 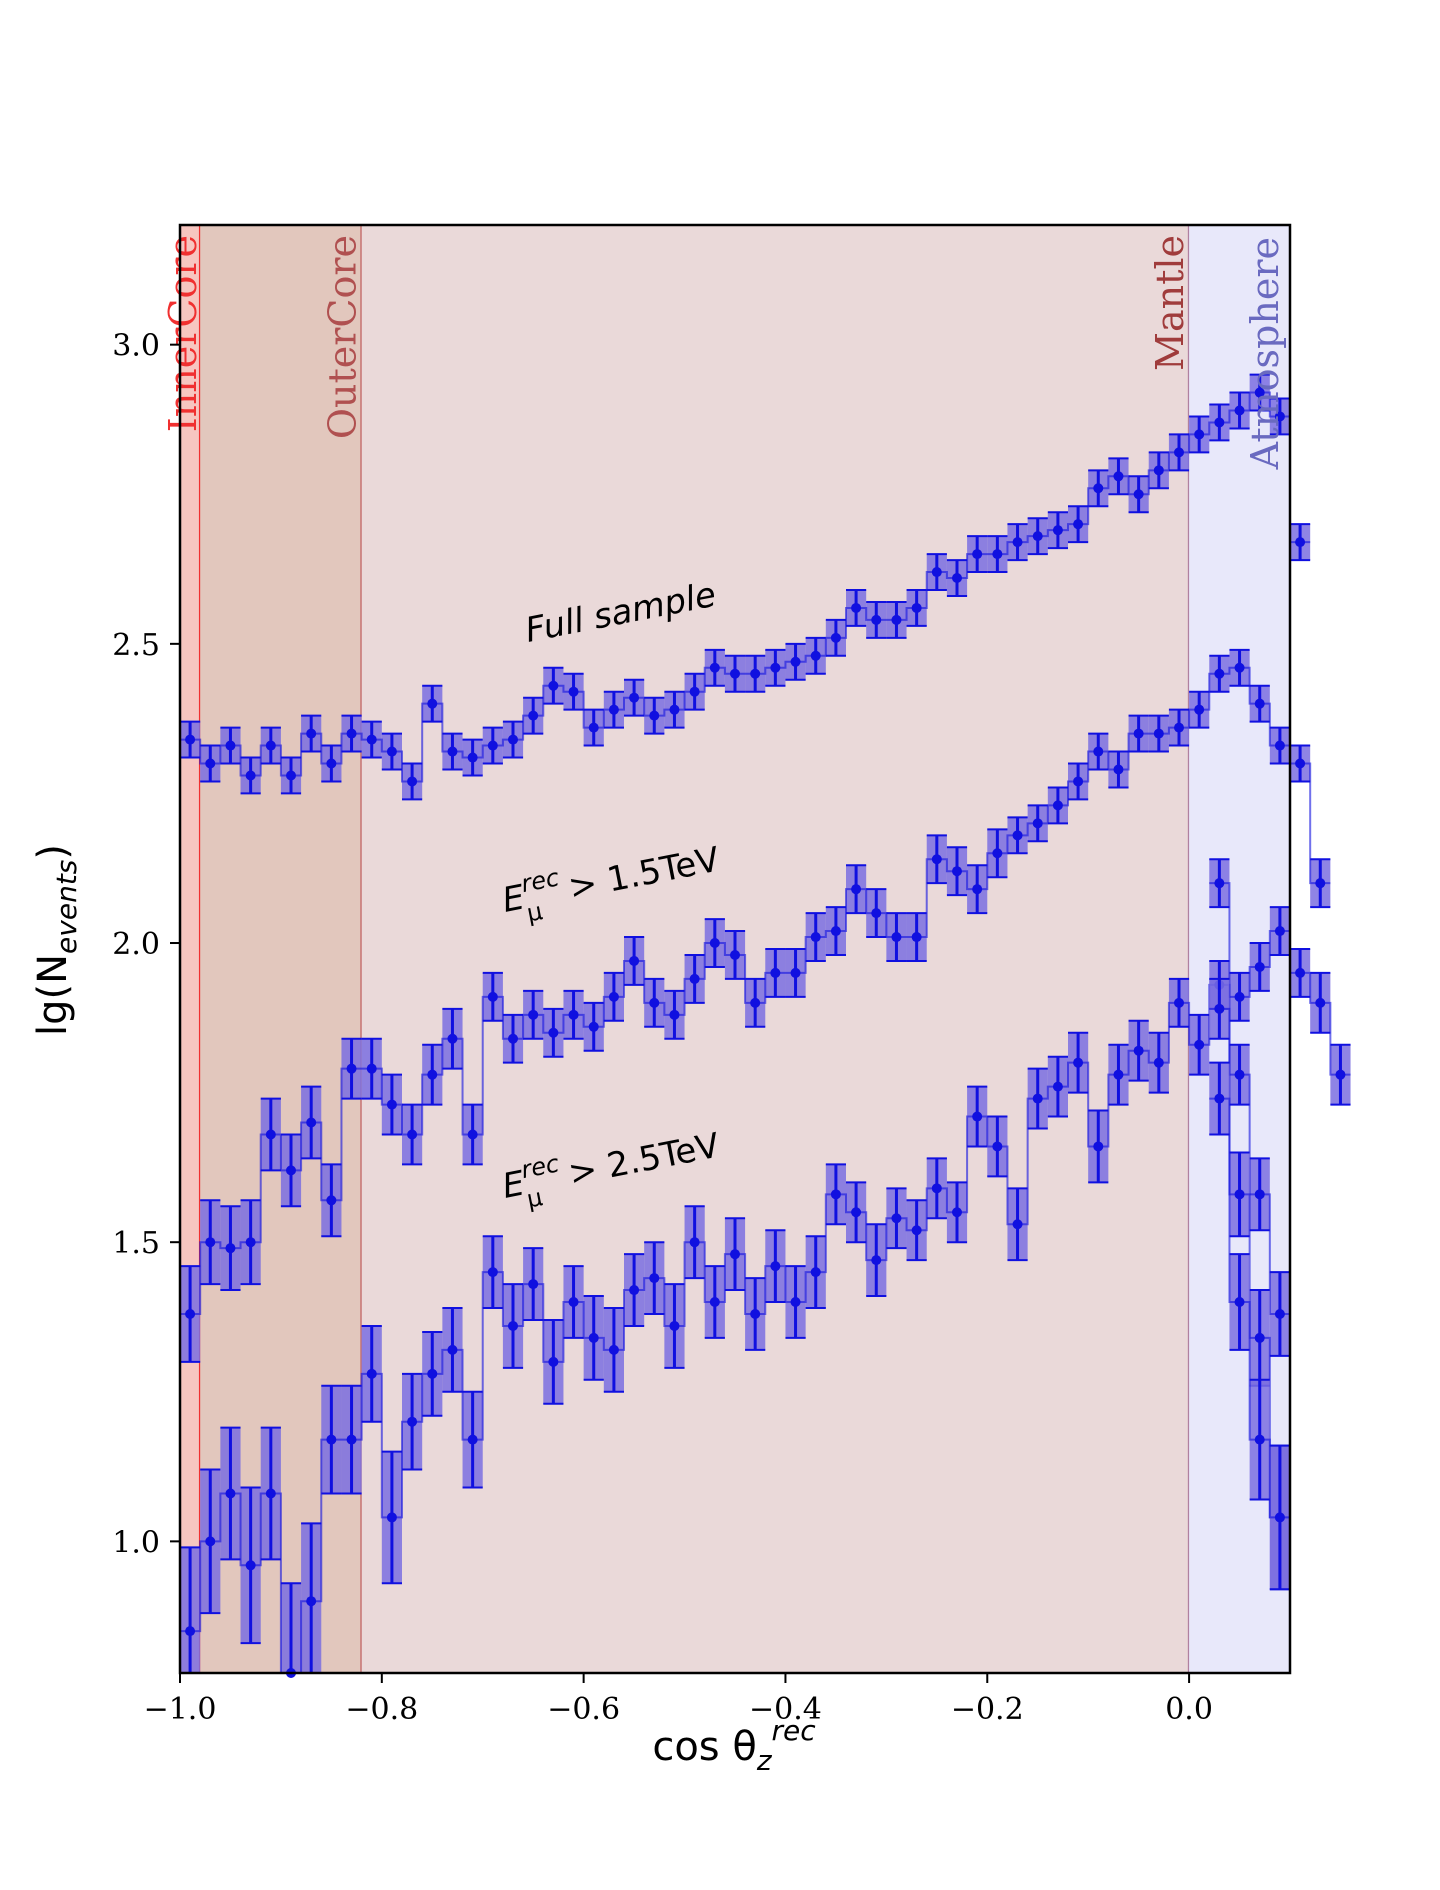 What do you see at coordinates (381, 1709) in the screenshot?
I see `x-tick-label: −0.8` at bounding box center [381, 1709].